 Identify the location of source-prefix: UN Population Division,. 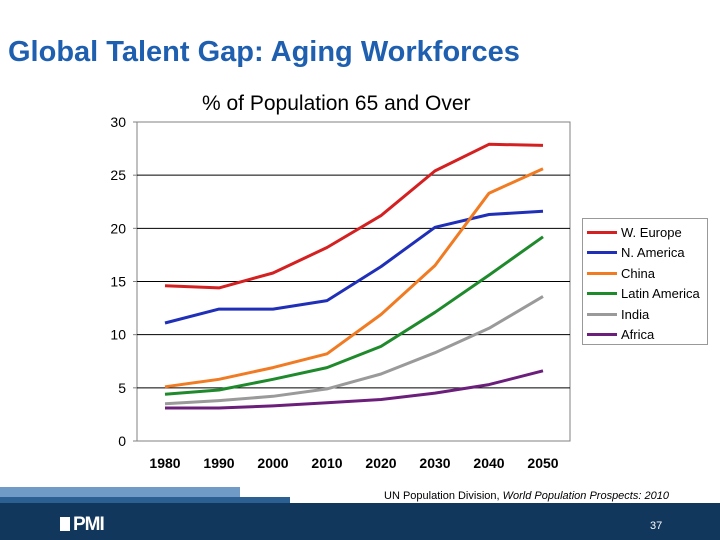
(443, 496).